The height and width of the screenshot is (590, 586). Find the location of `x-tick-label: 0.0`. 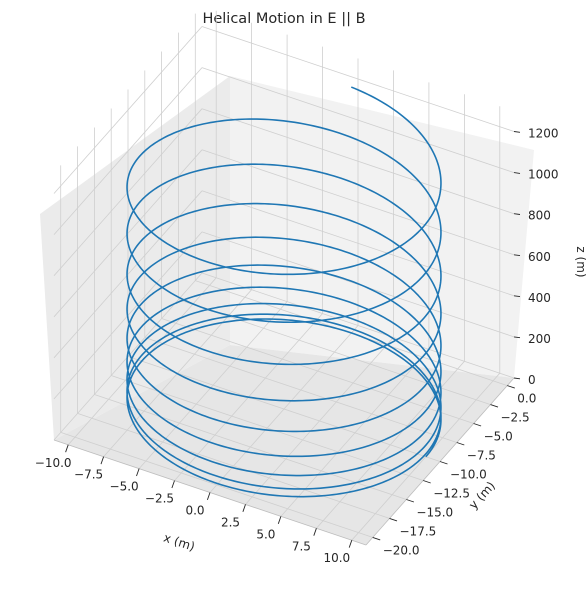

x-tick-label: 0.0 is located at coordinates (194, 511).